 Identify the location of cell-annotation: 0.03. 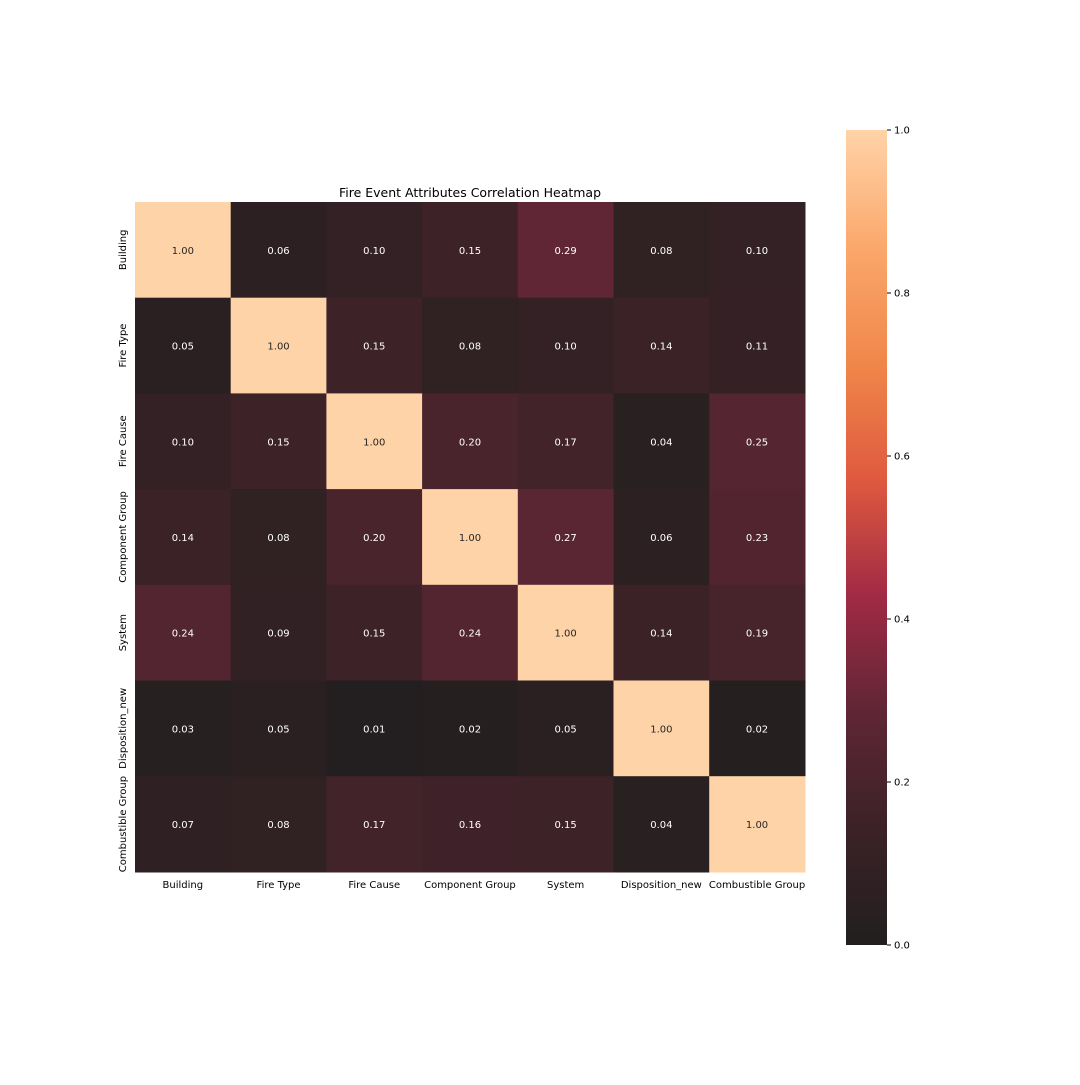
(183, 729).